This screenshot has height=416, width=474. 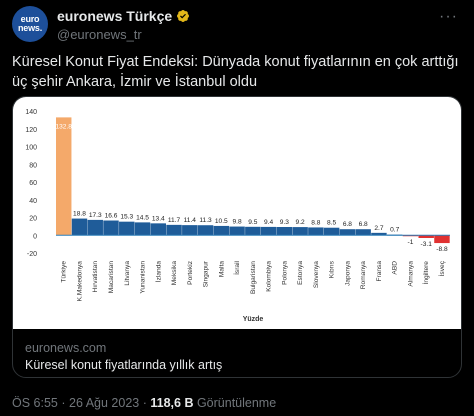 I want to click on data-label-6: 13.4, so click(x=158, y=218).